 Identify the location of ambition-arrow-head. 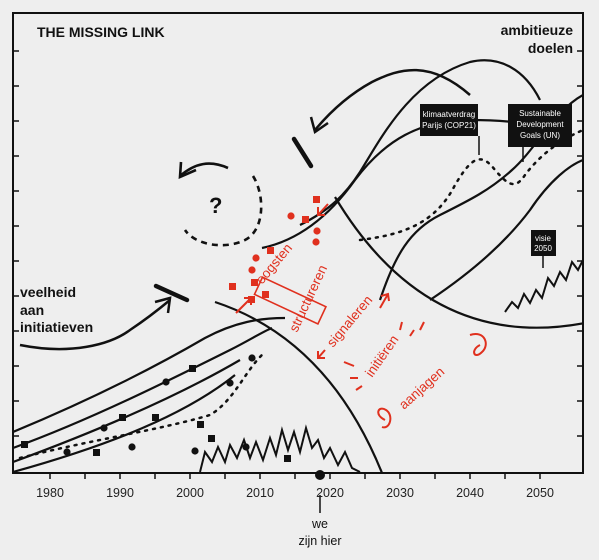
(319, 125).